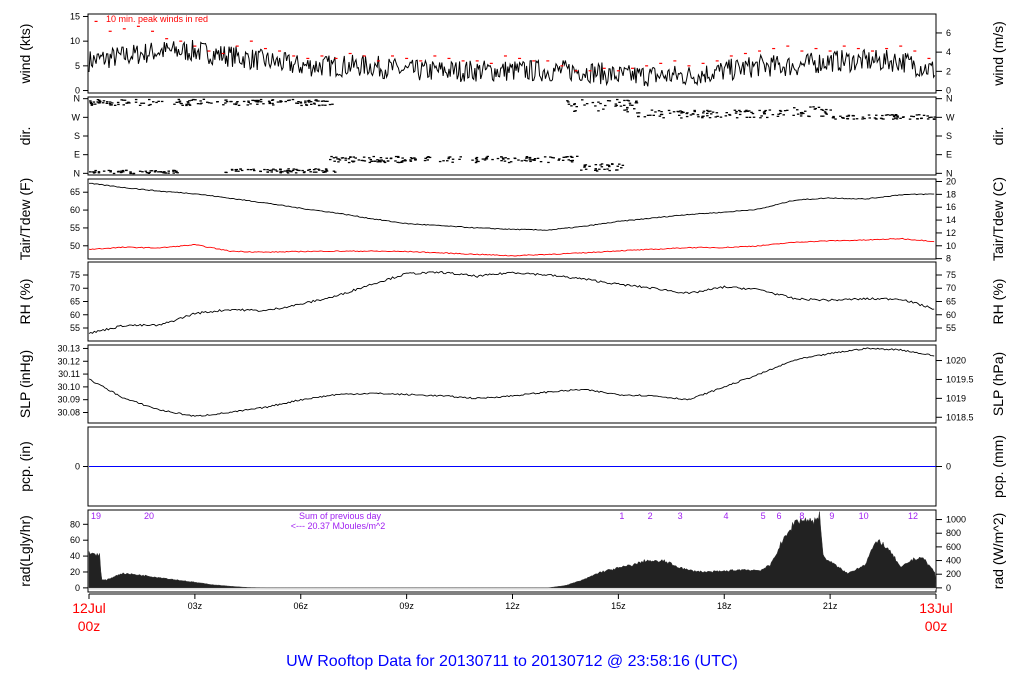  What do you see at coordinates (512, 219) in the screenshot?
I see `temp-frame` at bounding box center [512, 219].